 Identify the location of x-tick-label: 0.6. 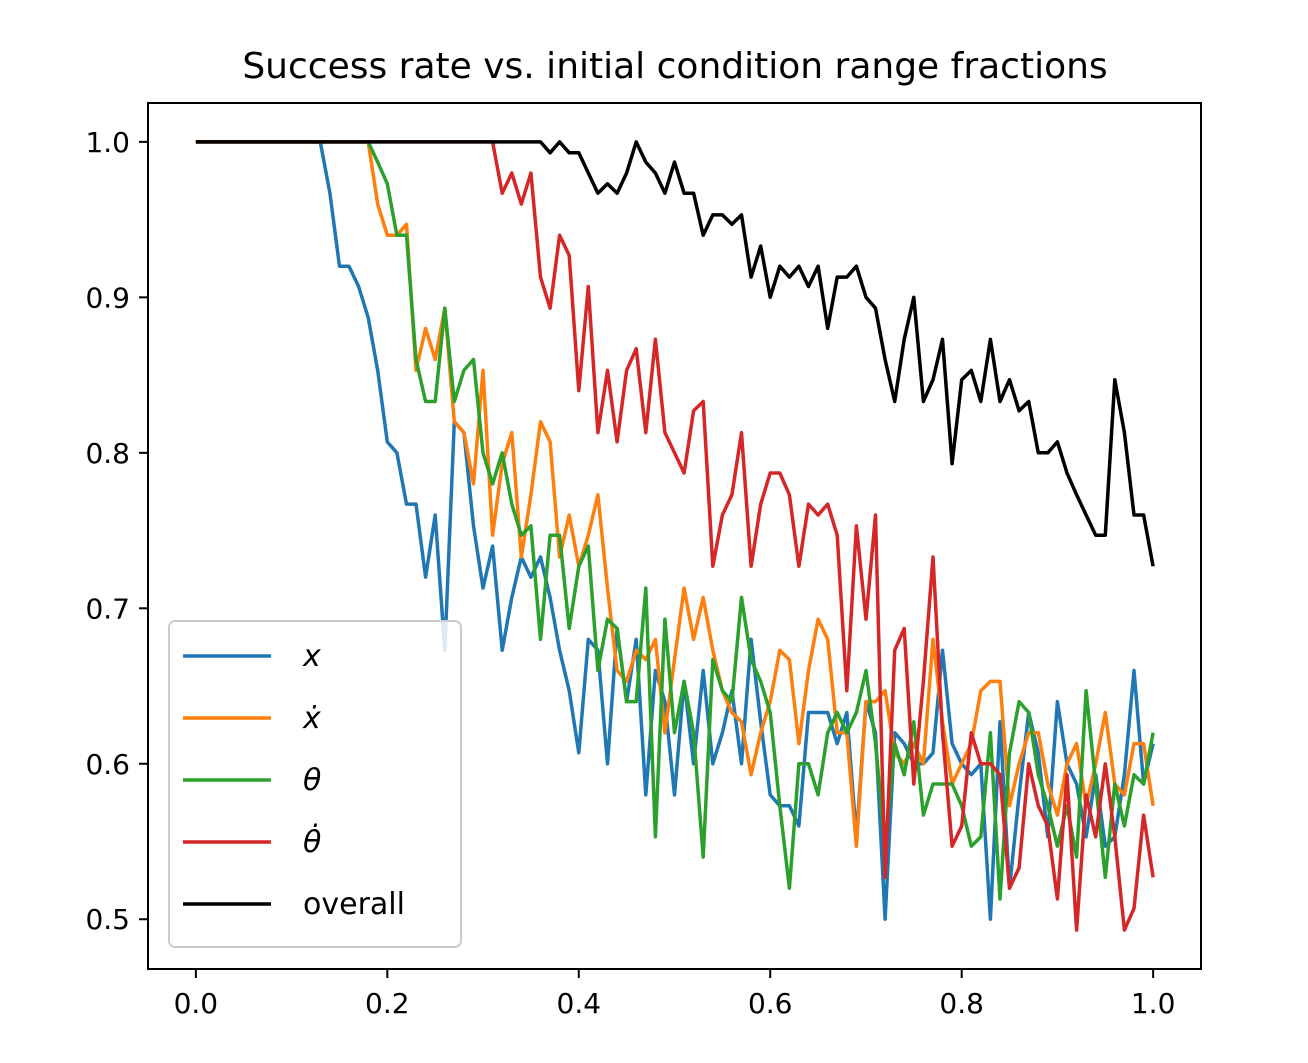
(770, 1003).